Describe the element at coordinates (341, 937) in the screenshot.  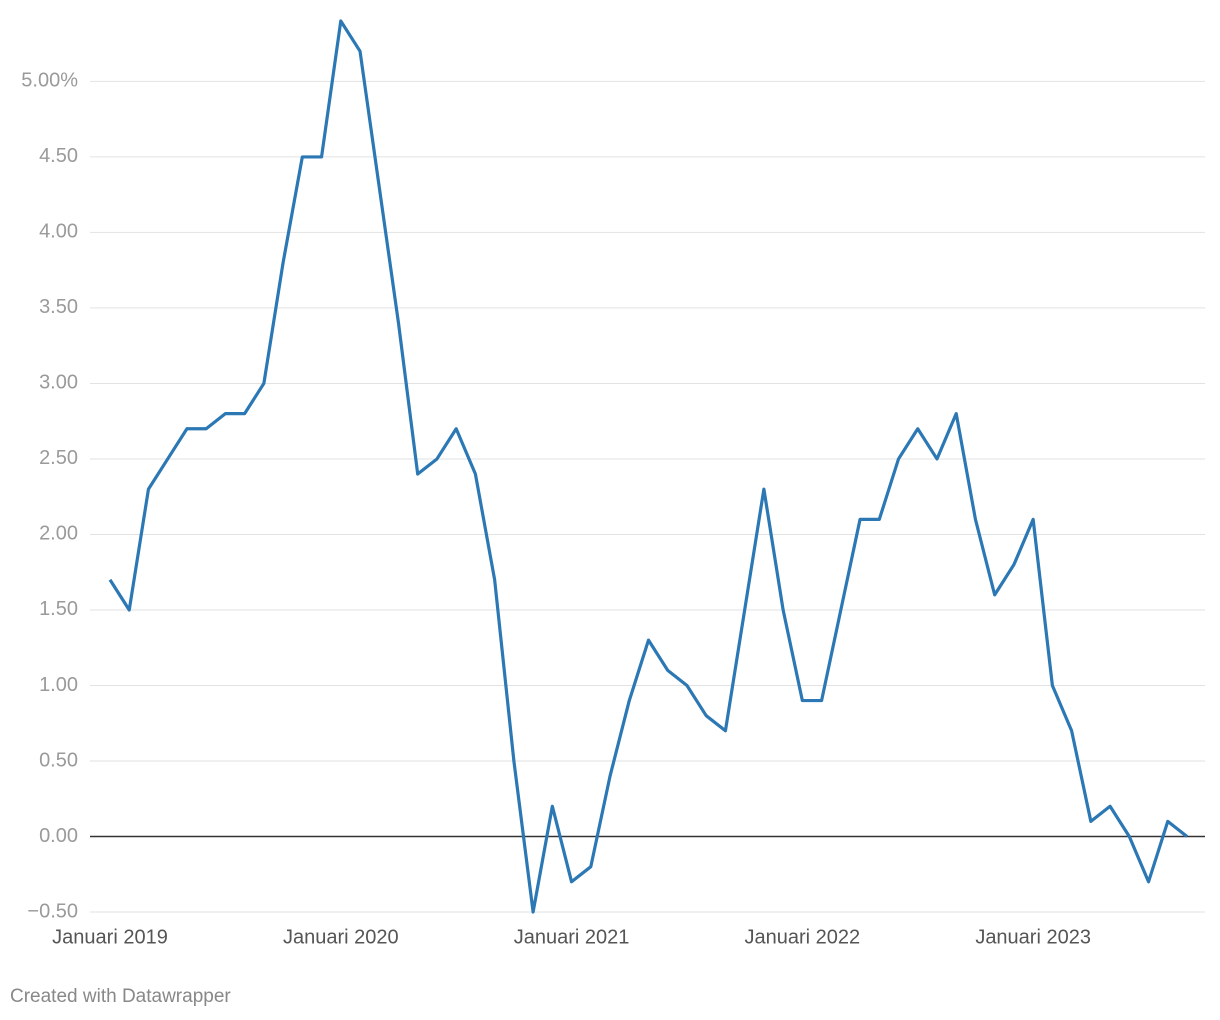
I see `x-tick-label: Januari 2020` at that location.